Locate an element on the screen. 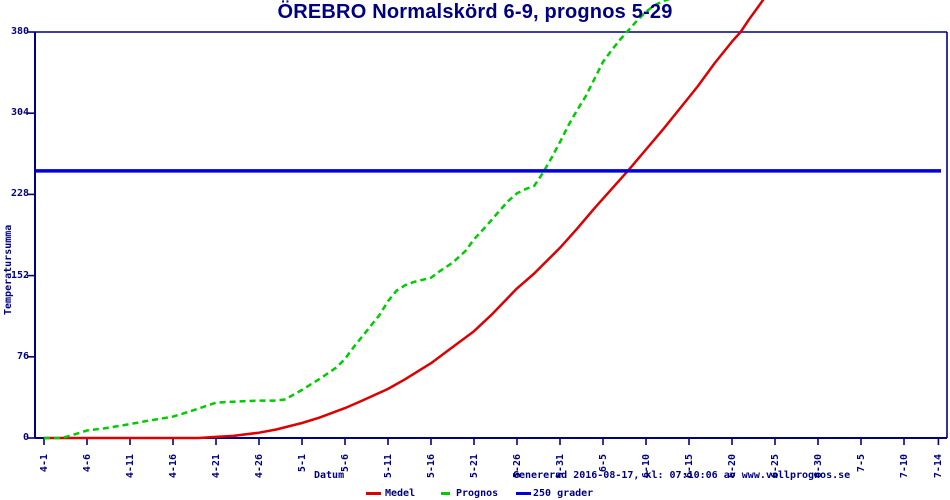 This screenshot has height=500, width=950. y-tick-label: 76 is located at coordinates (22, 356).